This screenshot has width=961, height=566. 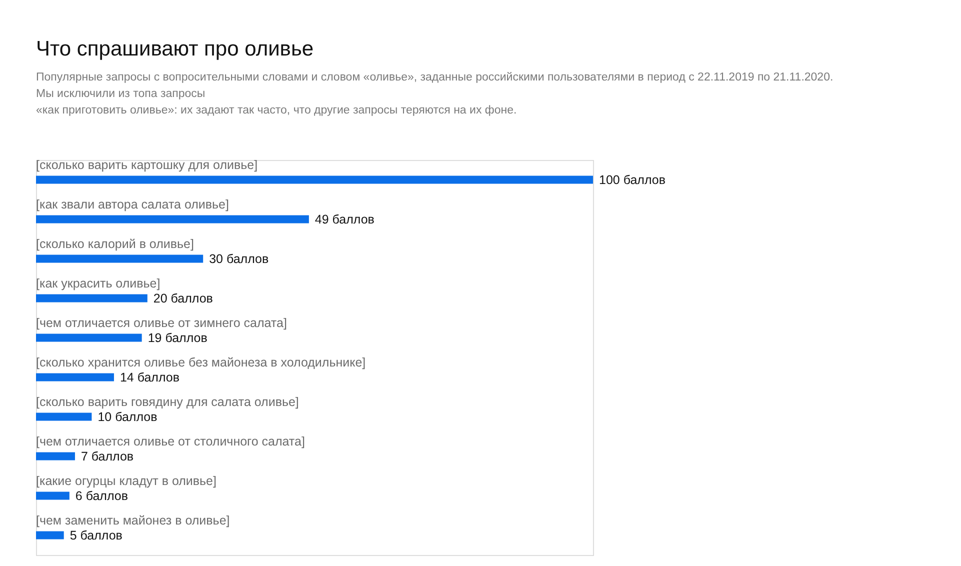 What do you see at coordinates (632, 179) in the screenshot?
I see `data-label: 100 баллов` at bounding box center [632, 179].